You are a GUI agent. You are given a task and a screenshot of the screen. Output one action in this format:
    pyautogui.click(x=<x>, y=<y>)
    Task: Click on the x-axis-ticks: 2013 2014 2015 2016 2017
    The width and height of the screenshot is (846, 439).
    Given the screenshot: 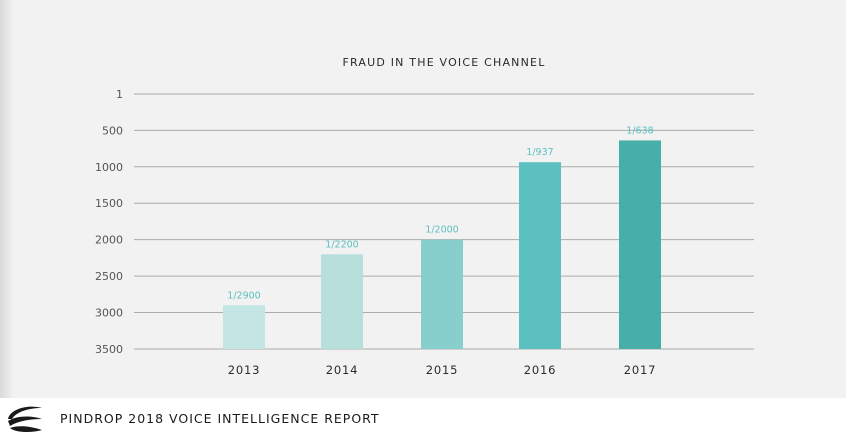 What is the action you would take?
    pyautogui.click(x=442, y=370)
    